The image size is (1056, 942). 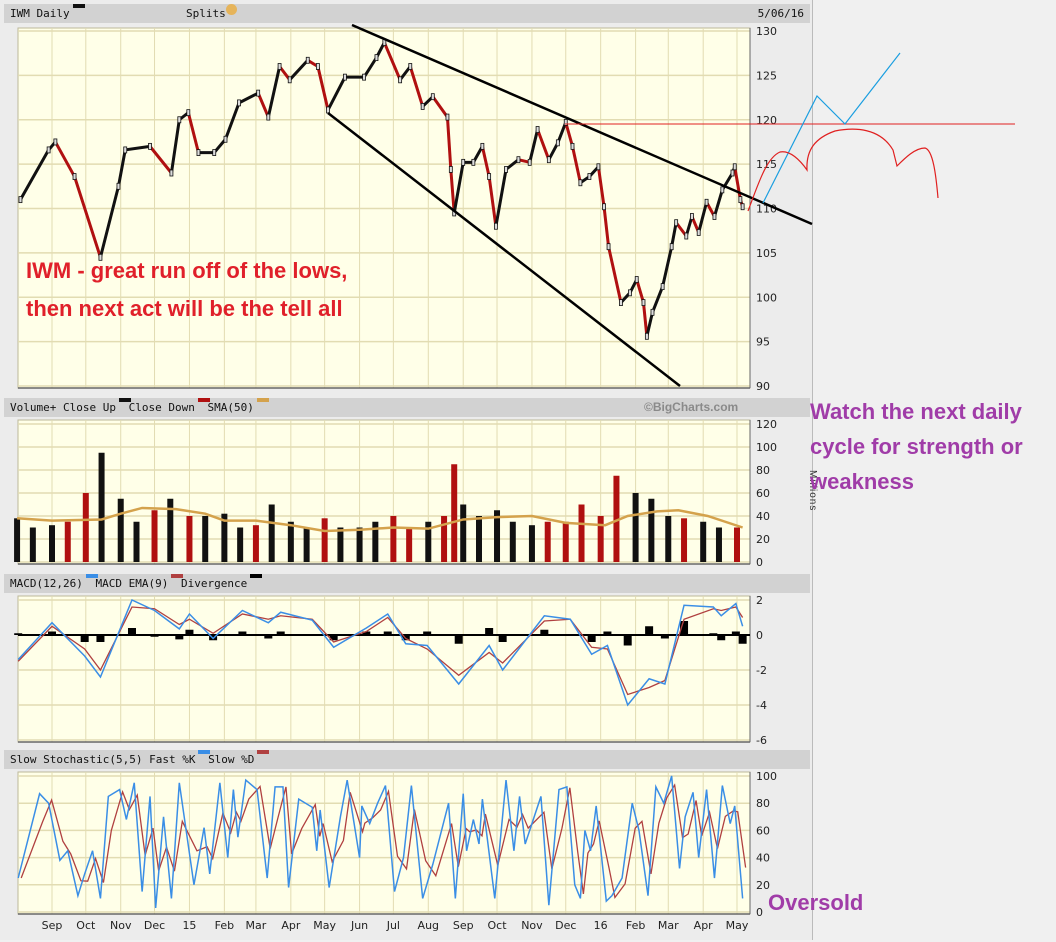 I want to click on x-tick-label: Jun, so click(x=359, y=925).